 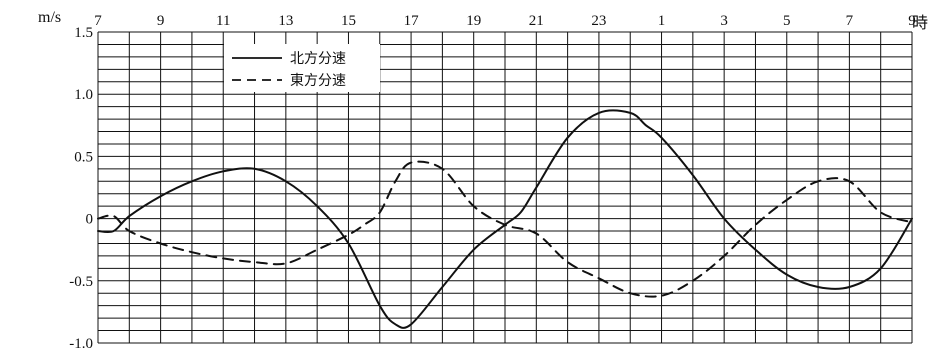 What do you see at coordinates (81, 344) in the screenshot?
I see `y-tick-label: -1.0` at bounding box center [81, 344].